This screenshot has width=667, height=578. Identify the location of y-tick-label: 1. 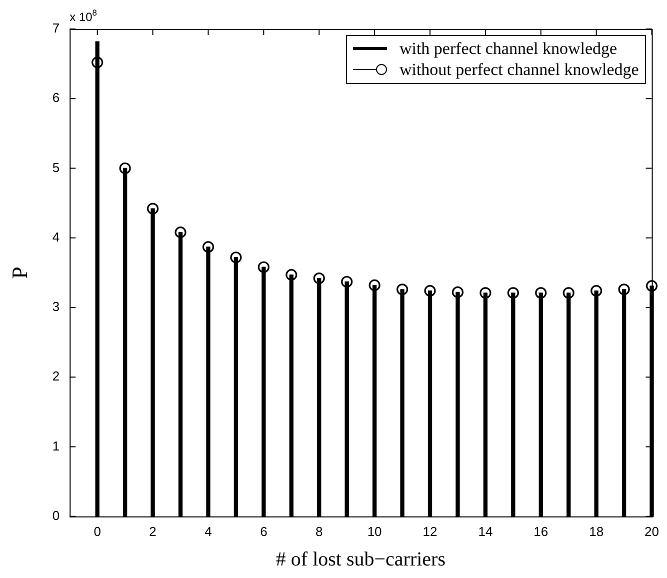
(56, 446).